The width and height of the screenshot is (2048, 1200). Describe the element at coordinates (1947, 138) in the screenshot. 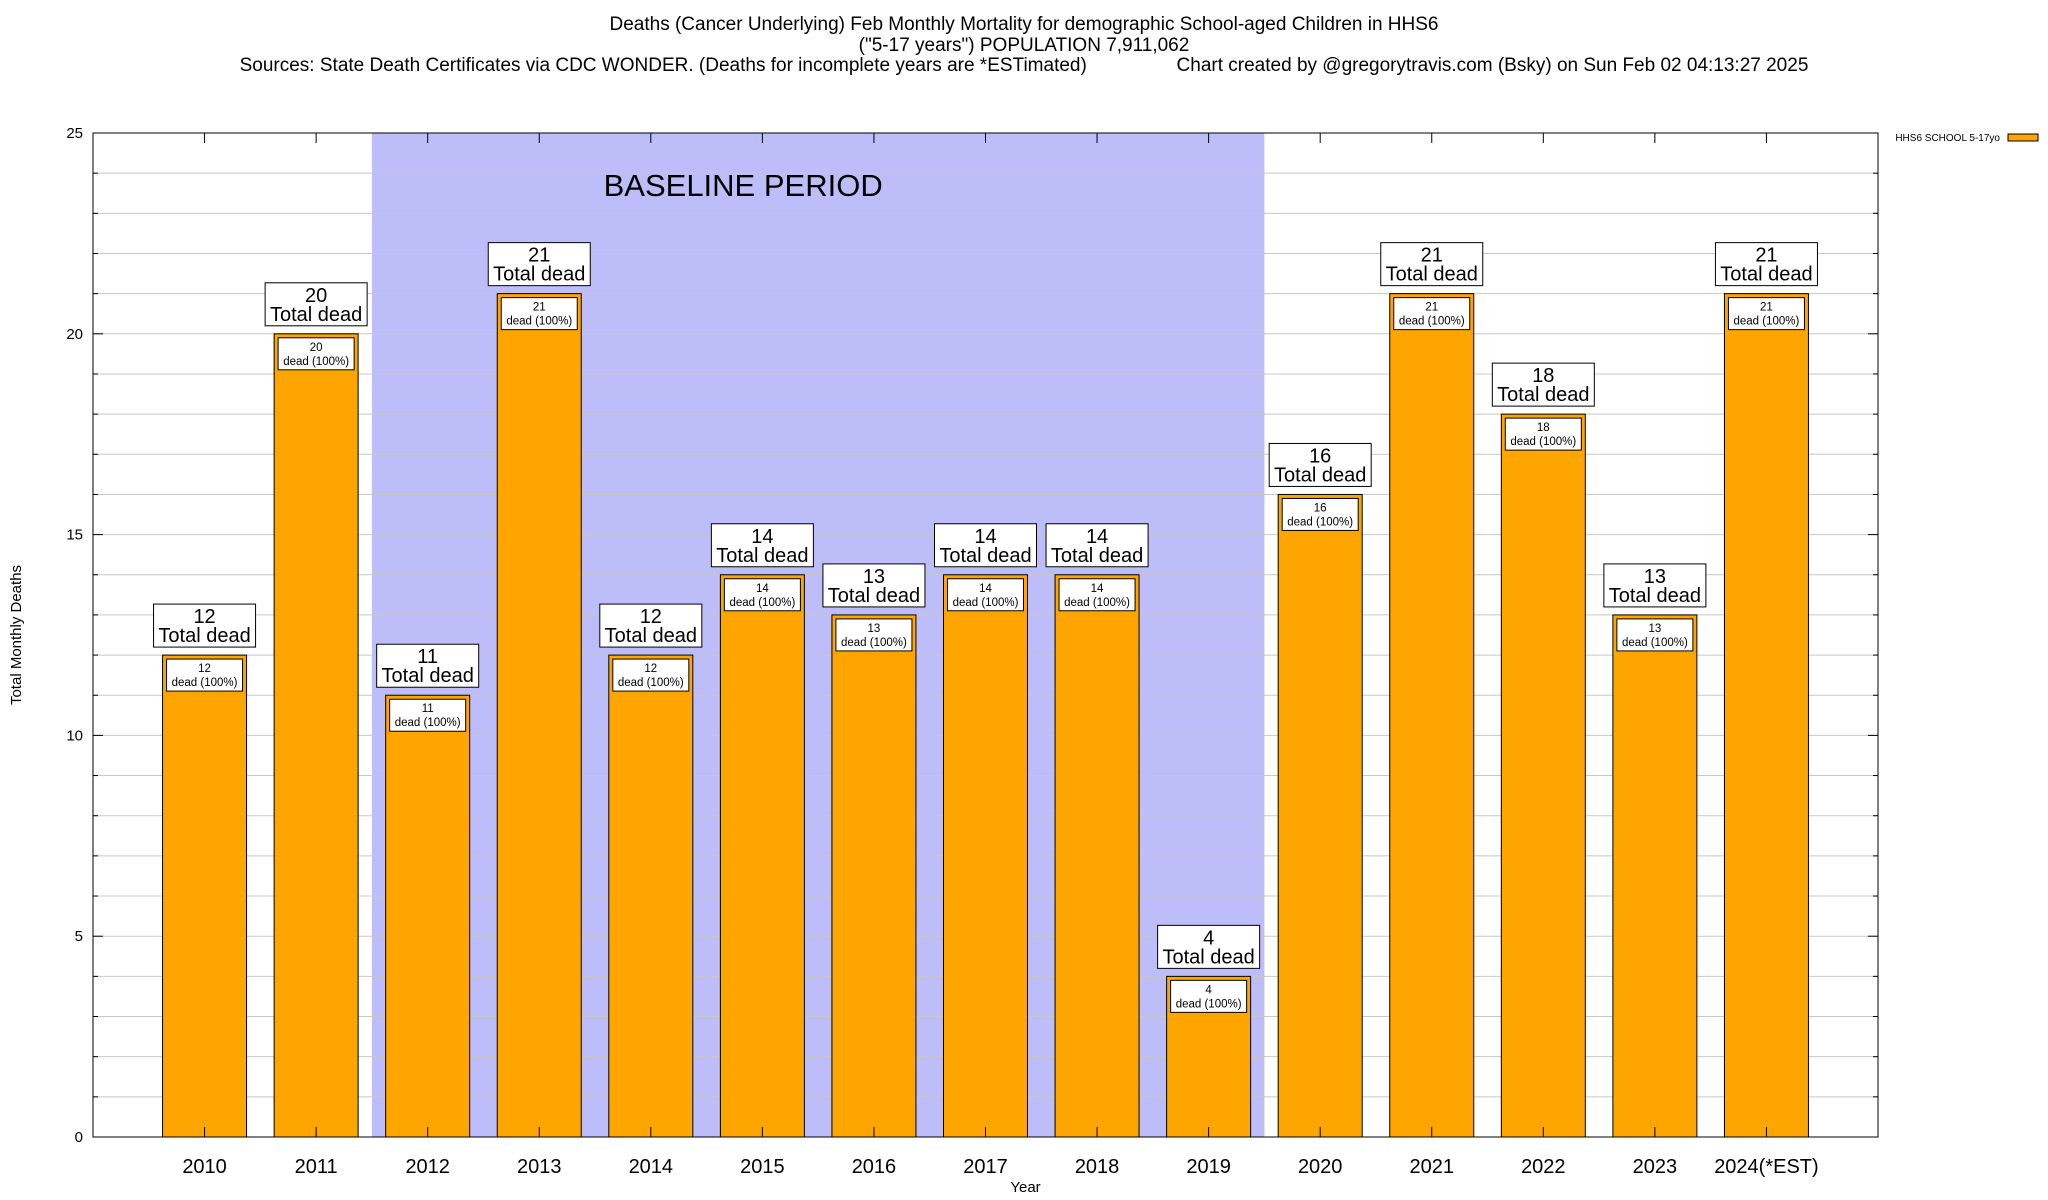

I see `legend-label: HHS6 SCHOOL 5-17yo` at that location.